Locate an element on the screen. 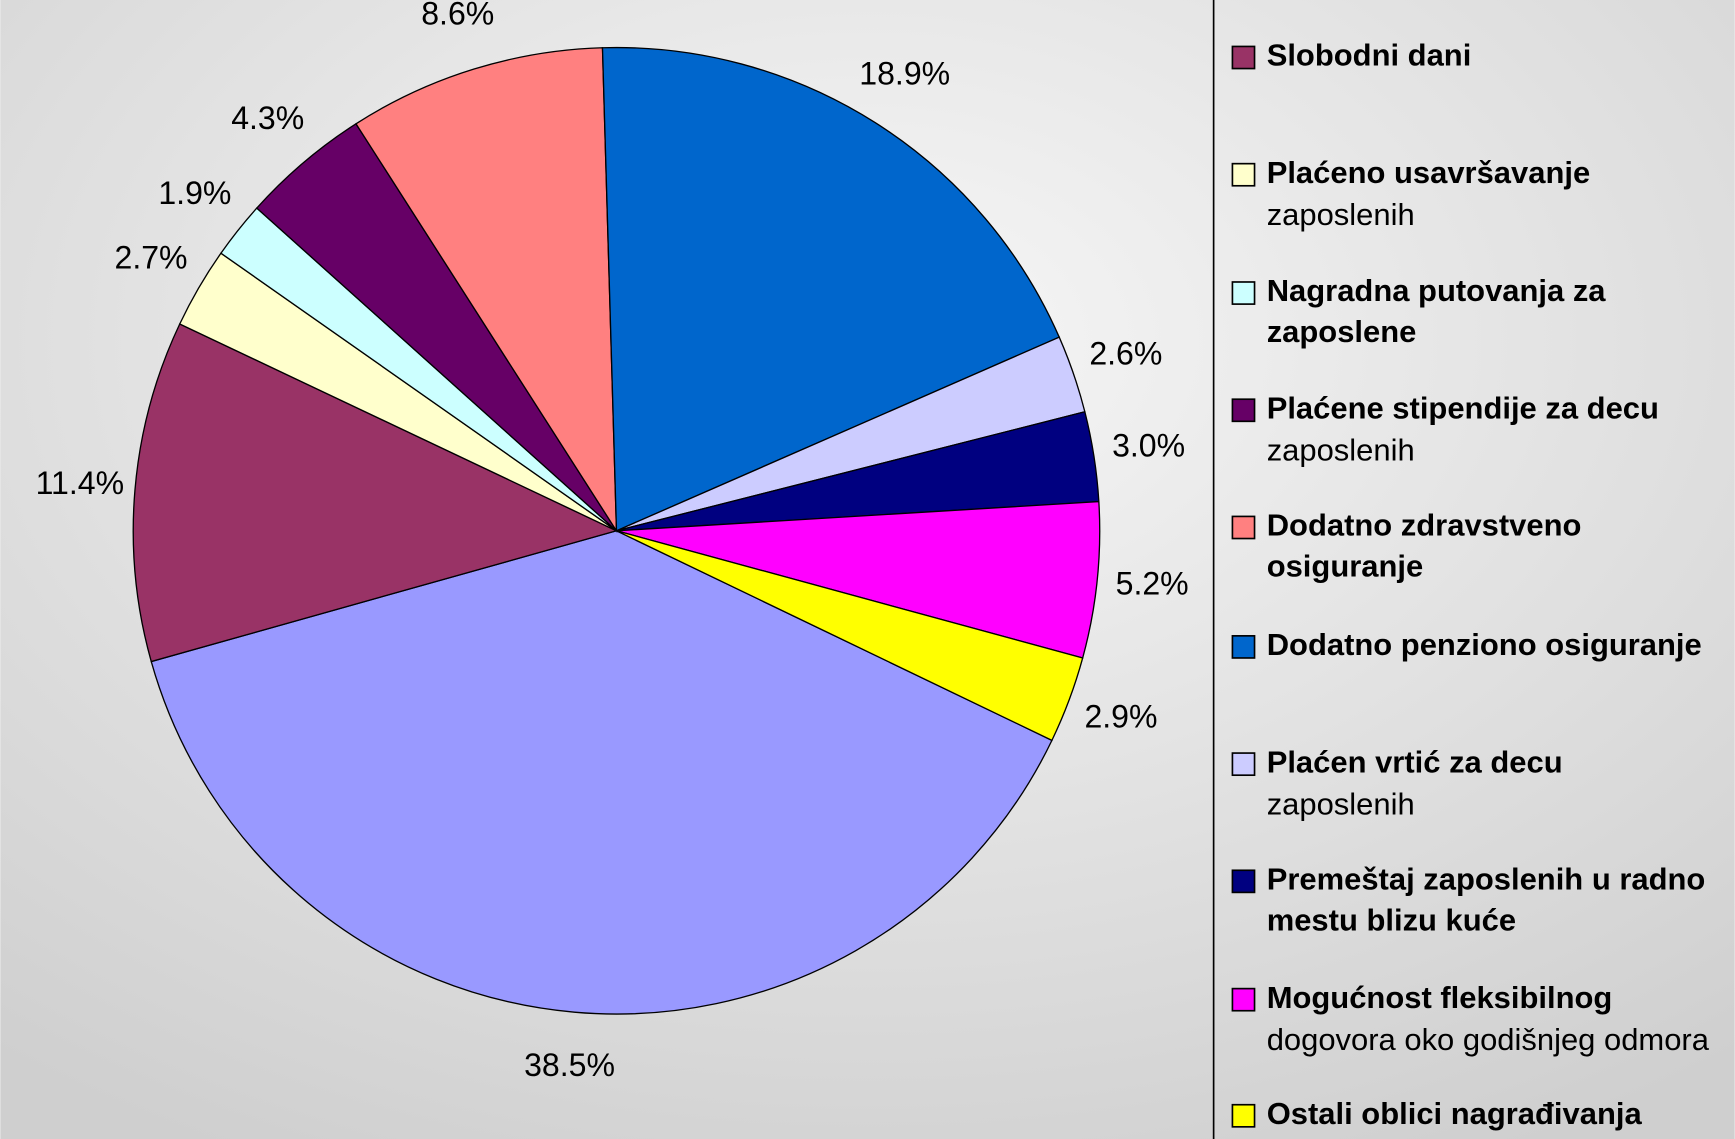  legend-label: Plaćen vrtić za decu is located at coordinates (1415, 761).